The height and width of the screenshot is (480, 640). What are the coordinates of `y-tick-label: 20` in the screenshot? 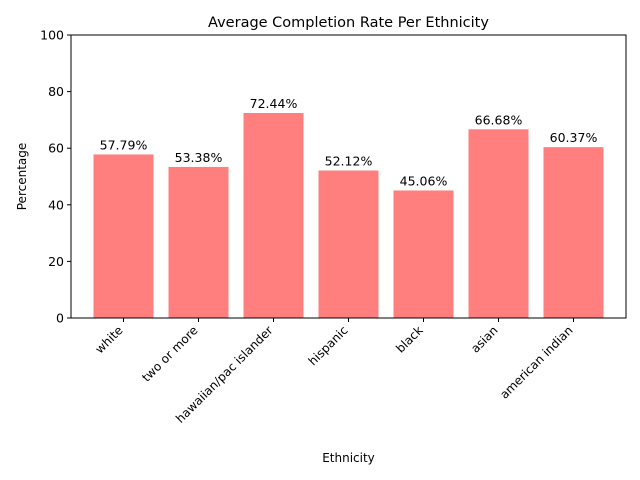 It's located at (56, 261).